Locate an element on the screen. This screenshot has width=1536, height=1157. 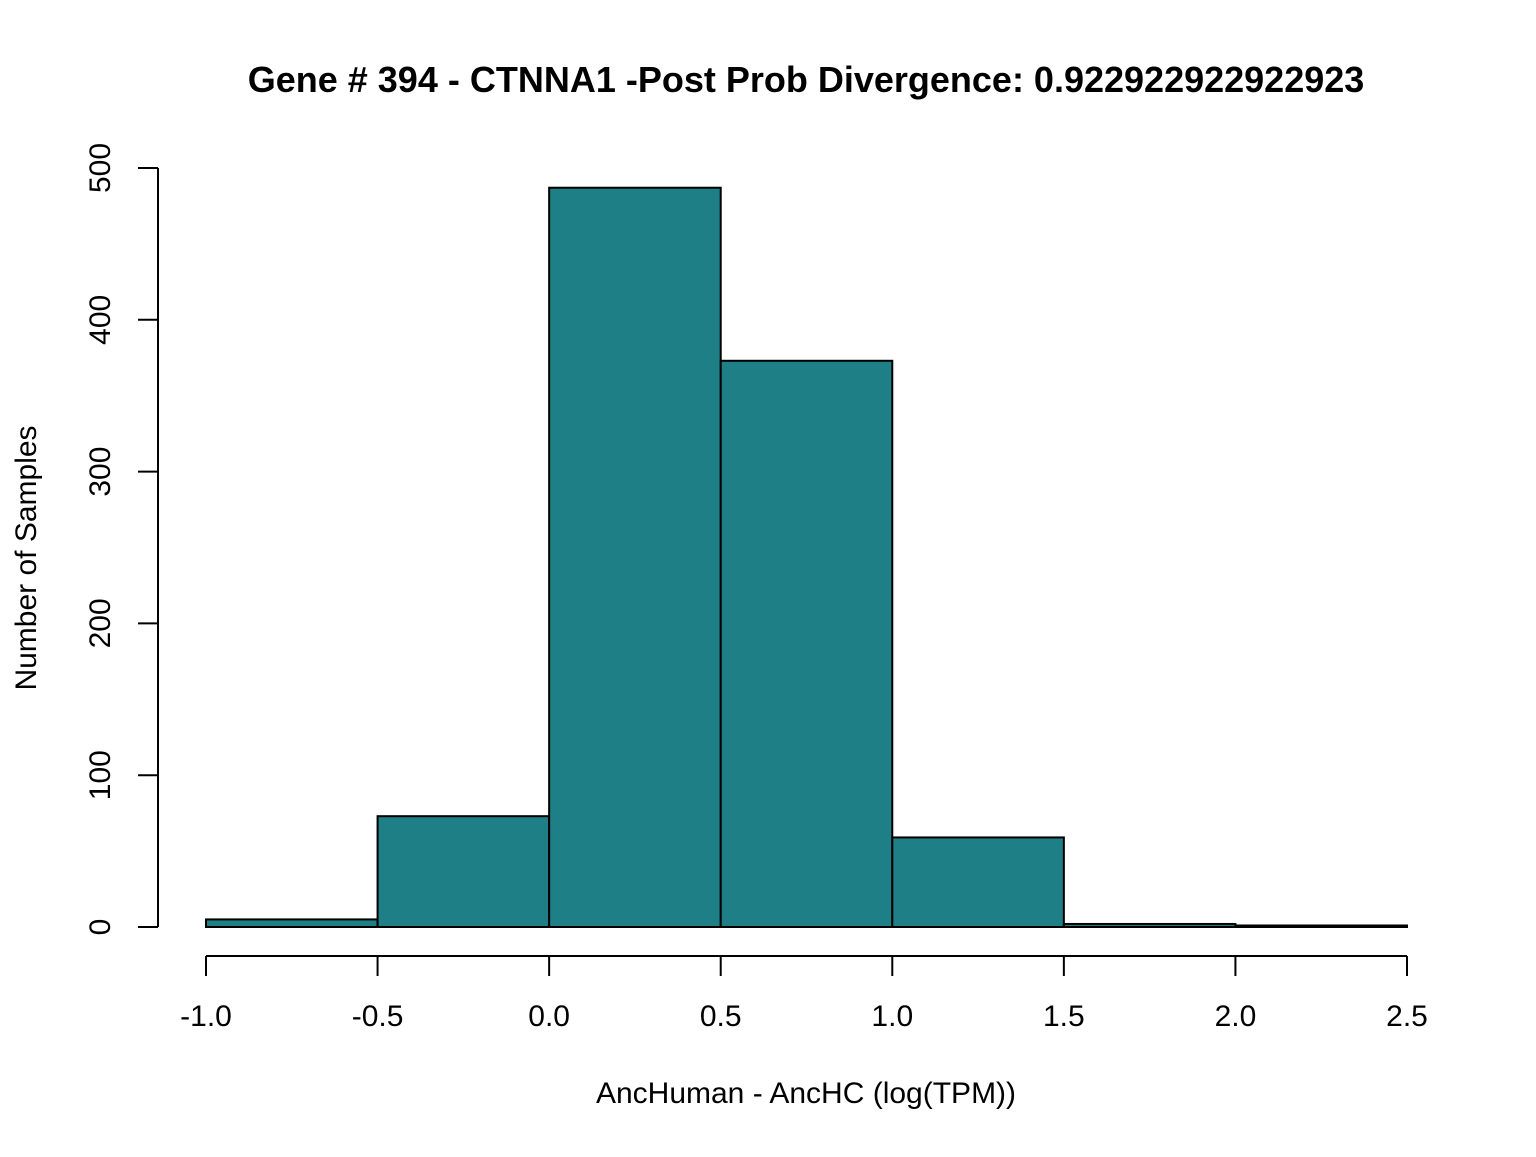
y-tick-label-0: 0 is located at coordinates (100, 927).